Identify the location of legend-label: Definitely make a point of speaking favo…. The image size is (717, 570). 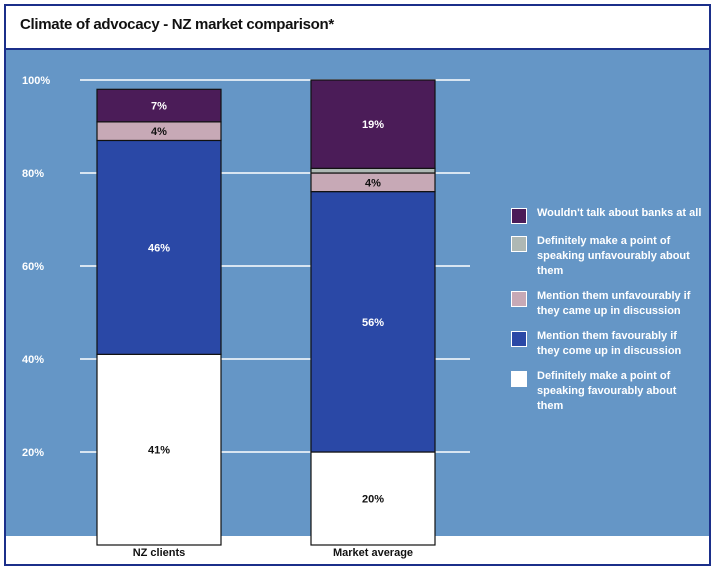
(607, 391).